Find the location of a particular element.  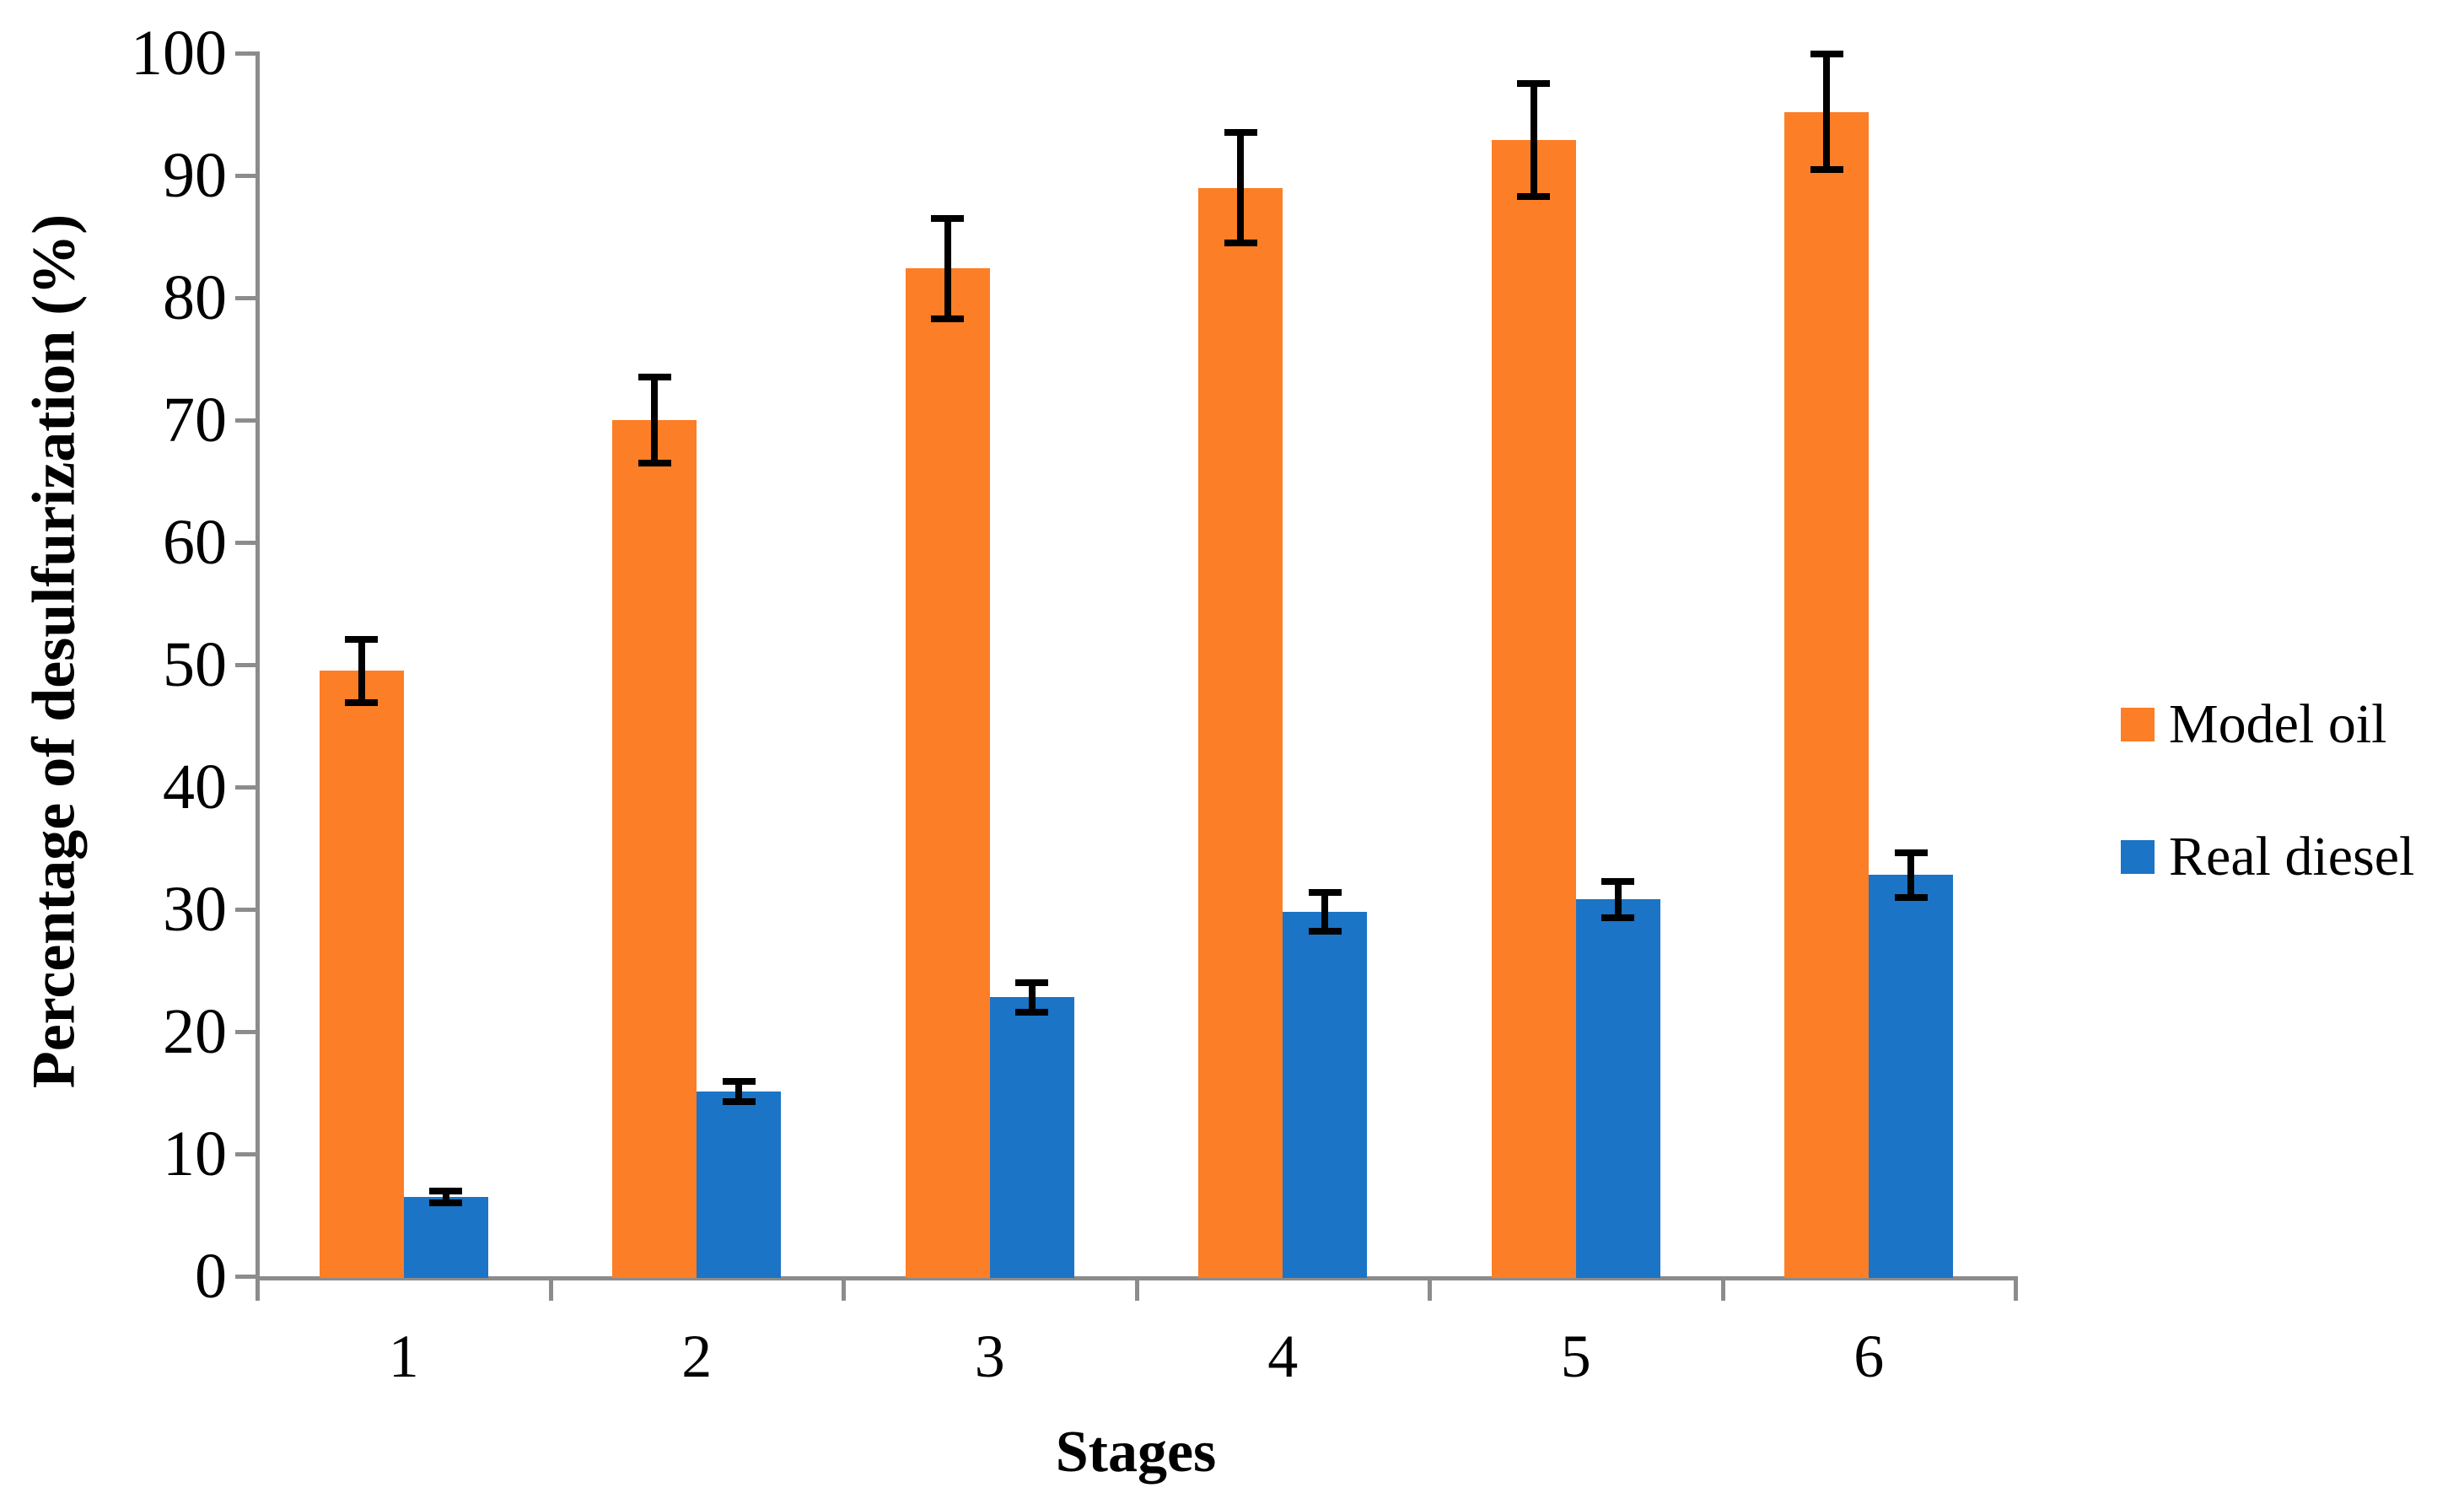

legend: Model oil Real diesel is located at coordinates (2267, 791).